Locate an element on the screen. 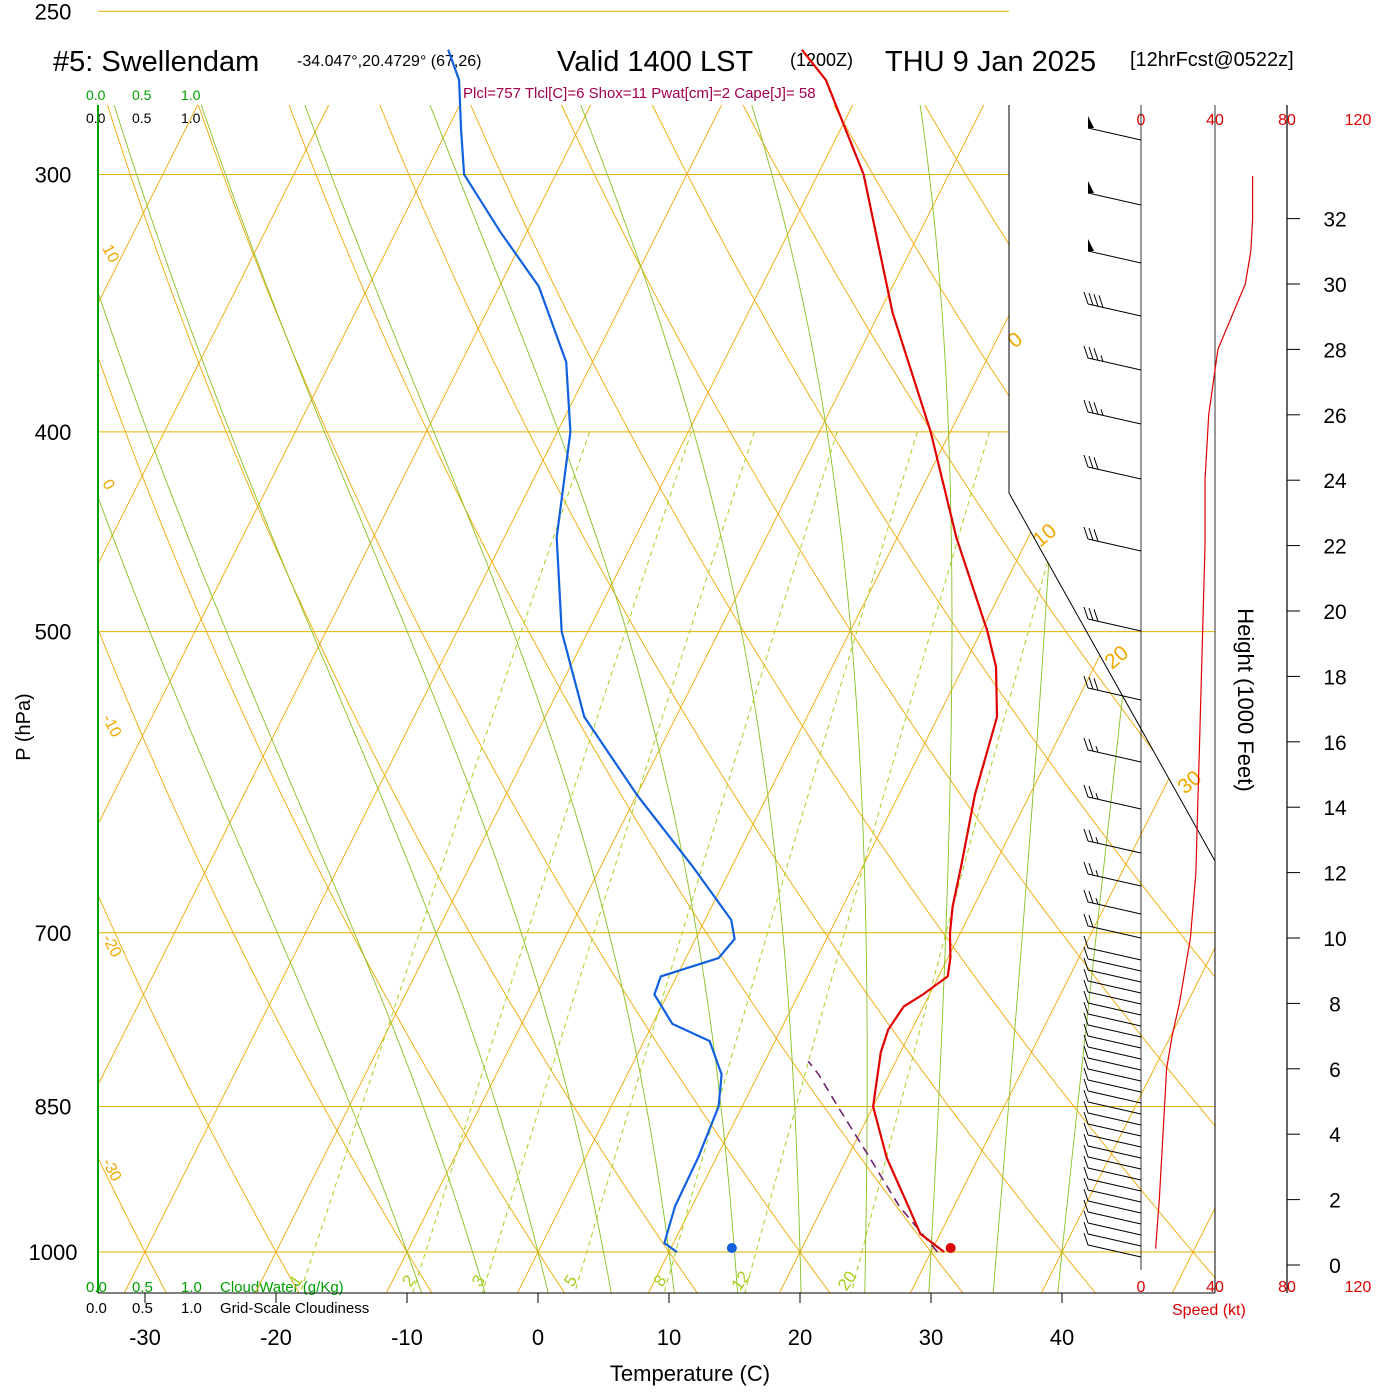 The height and width of the screenshot is (1400, 1400). cloudiness-legend: 0.0 0.5 1.0 Grid-Scale Cloudiness is located at coordinates (227, 1308).